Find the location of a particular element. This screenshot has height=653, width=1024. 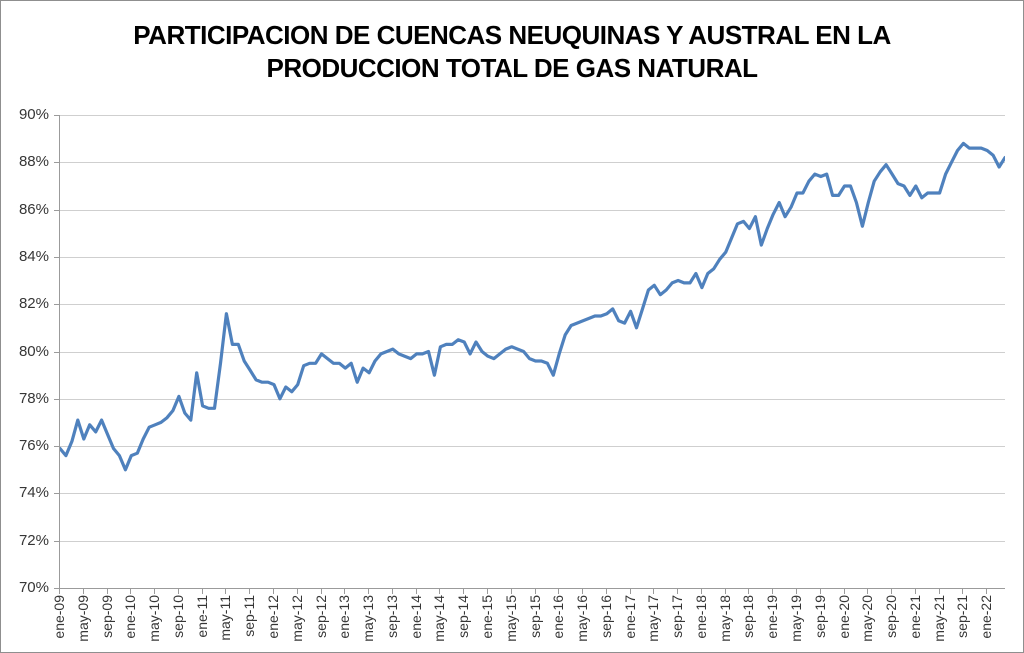

x-axis-tick-label: sep-12 is located at coordinates (320, 616).